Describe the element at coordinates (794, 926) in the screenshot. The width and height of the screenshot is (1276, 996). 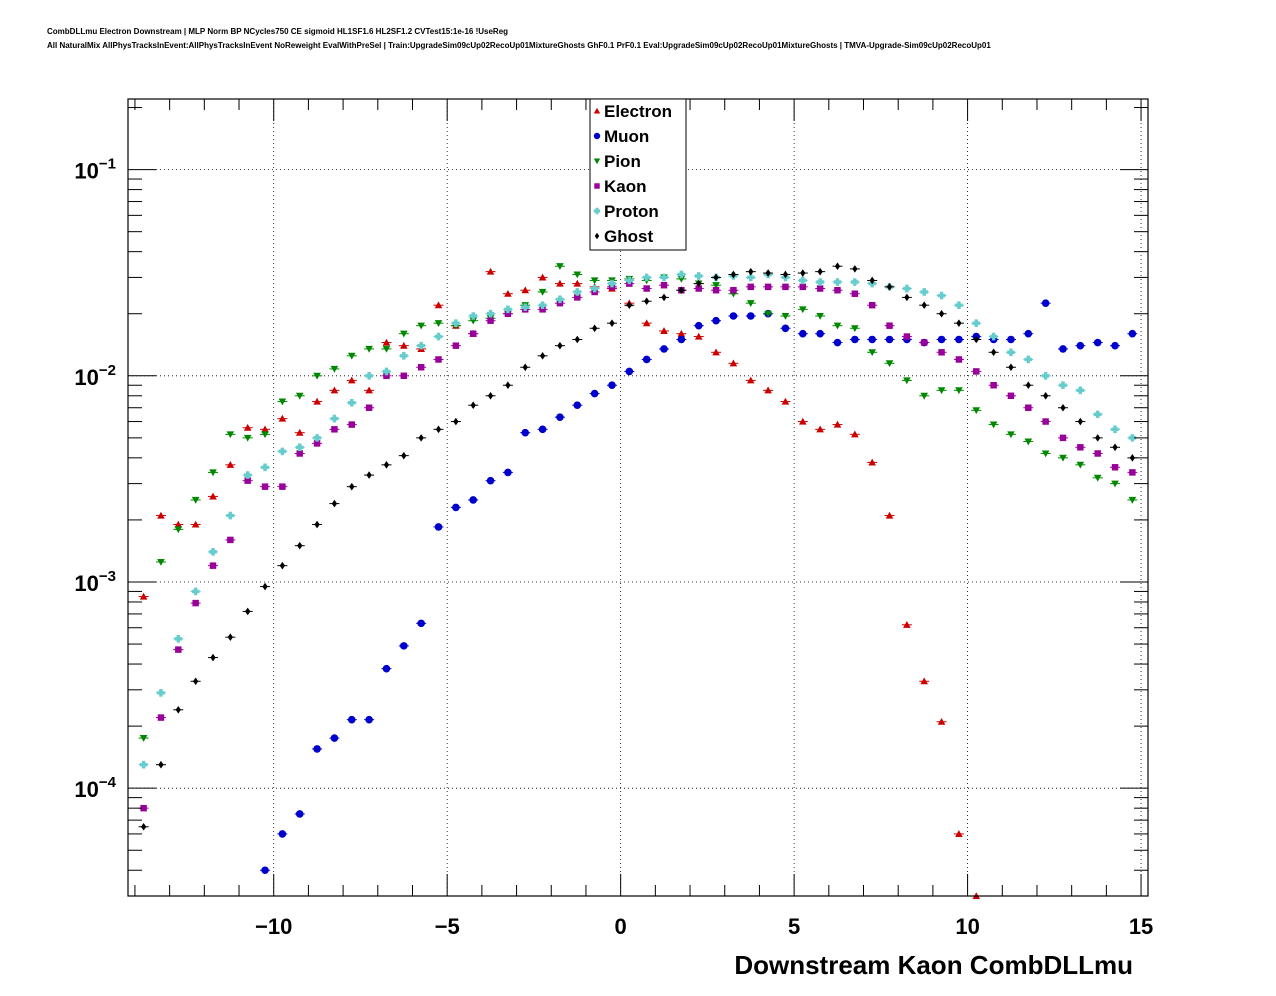
I see `x-tick-label: 5` at that location.